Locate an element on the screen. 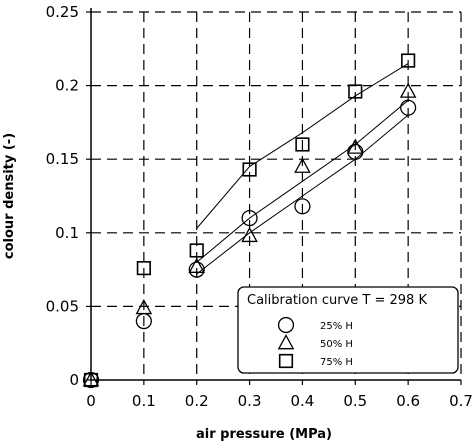 This screenshot has width=474, height=444. x-tick-label: 0.5 is located at coordinates (355, 401).